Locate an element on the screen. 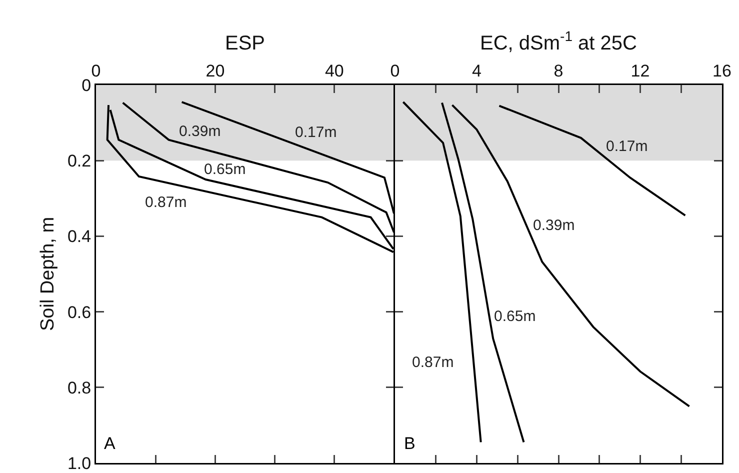  x-tick-label: 4 is located at coordinates (477, 71).